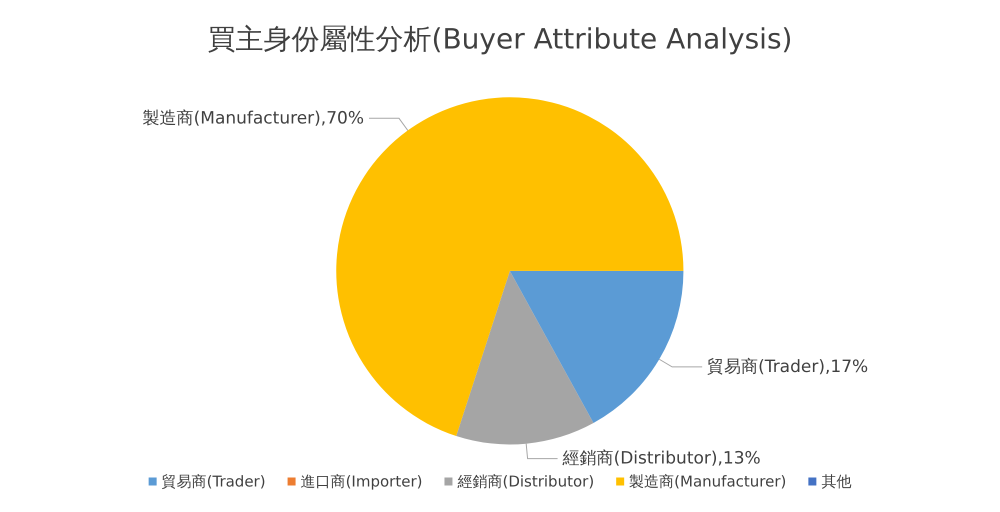  What do you see at coordinates (787, 366) in the screenshot?
I see `category-label: 貿易商(Trader),17%` at bounding box center [787, 366].